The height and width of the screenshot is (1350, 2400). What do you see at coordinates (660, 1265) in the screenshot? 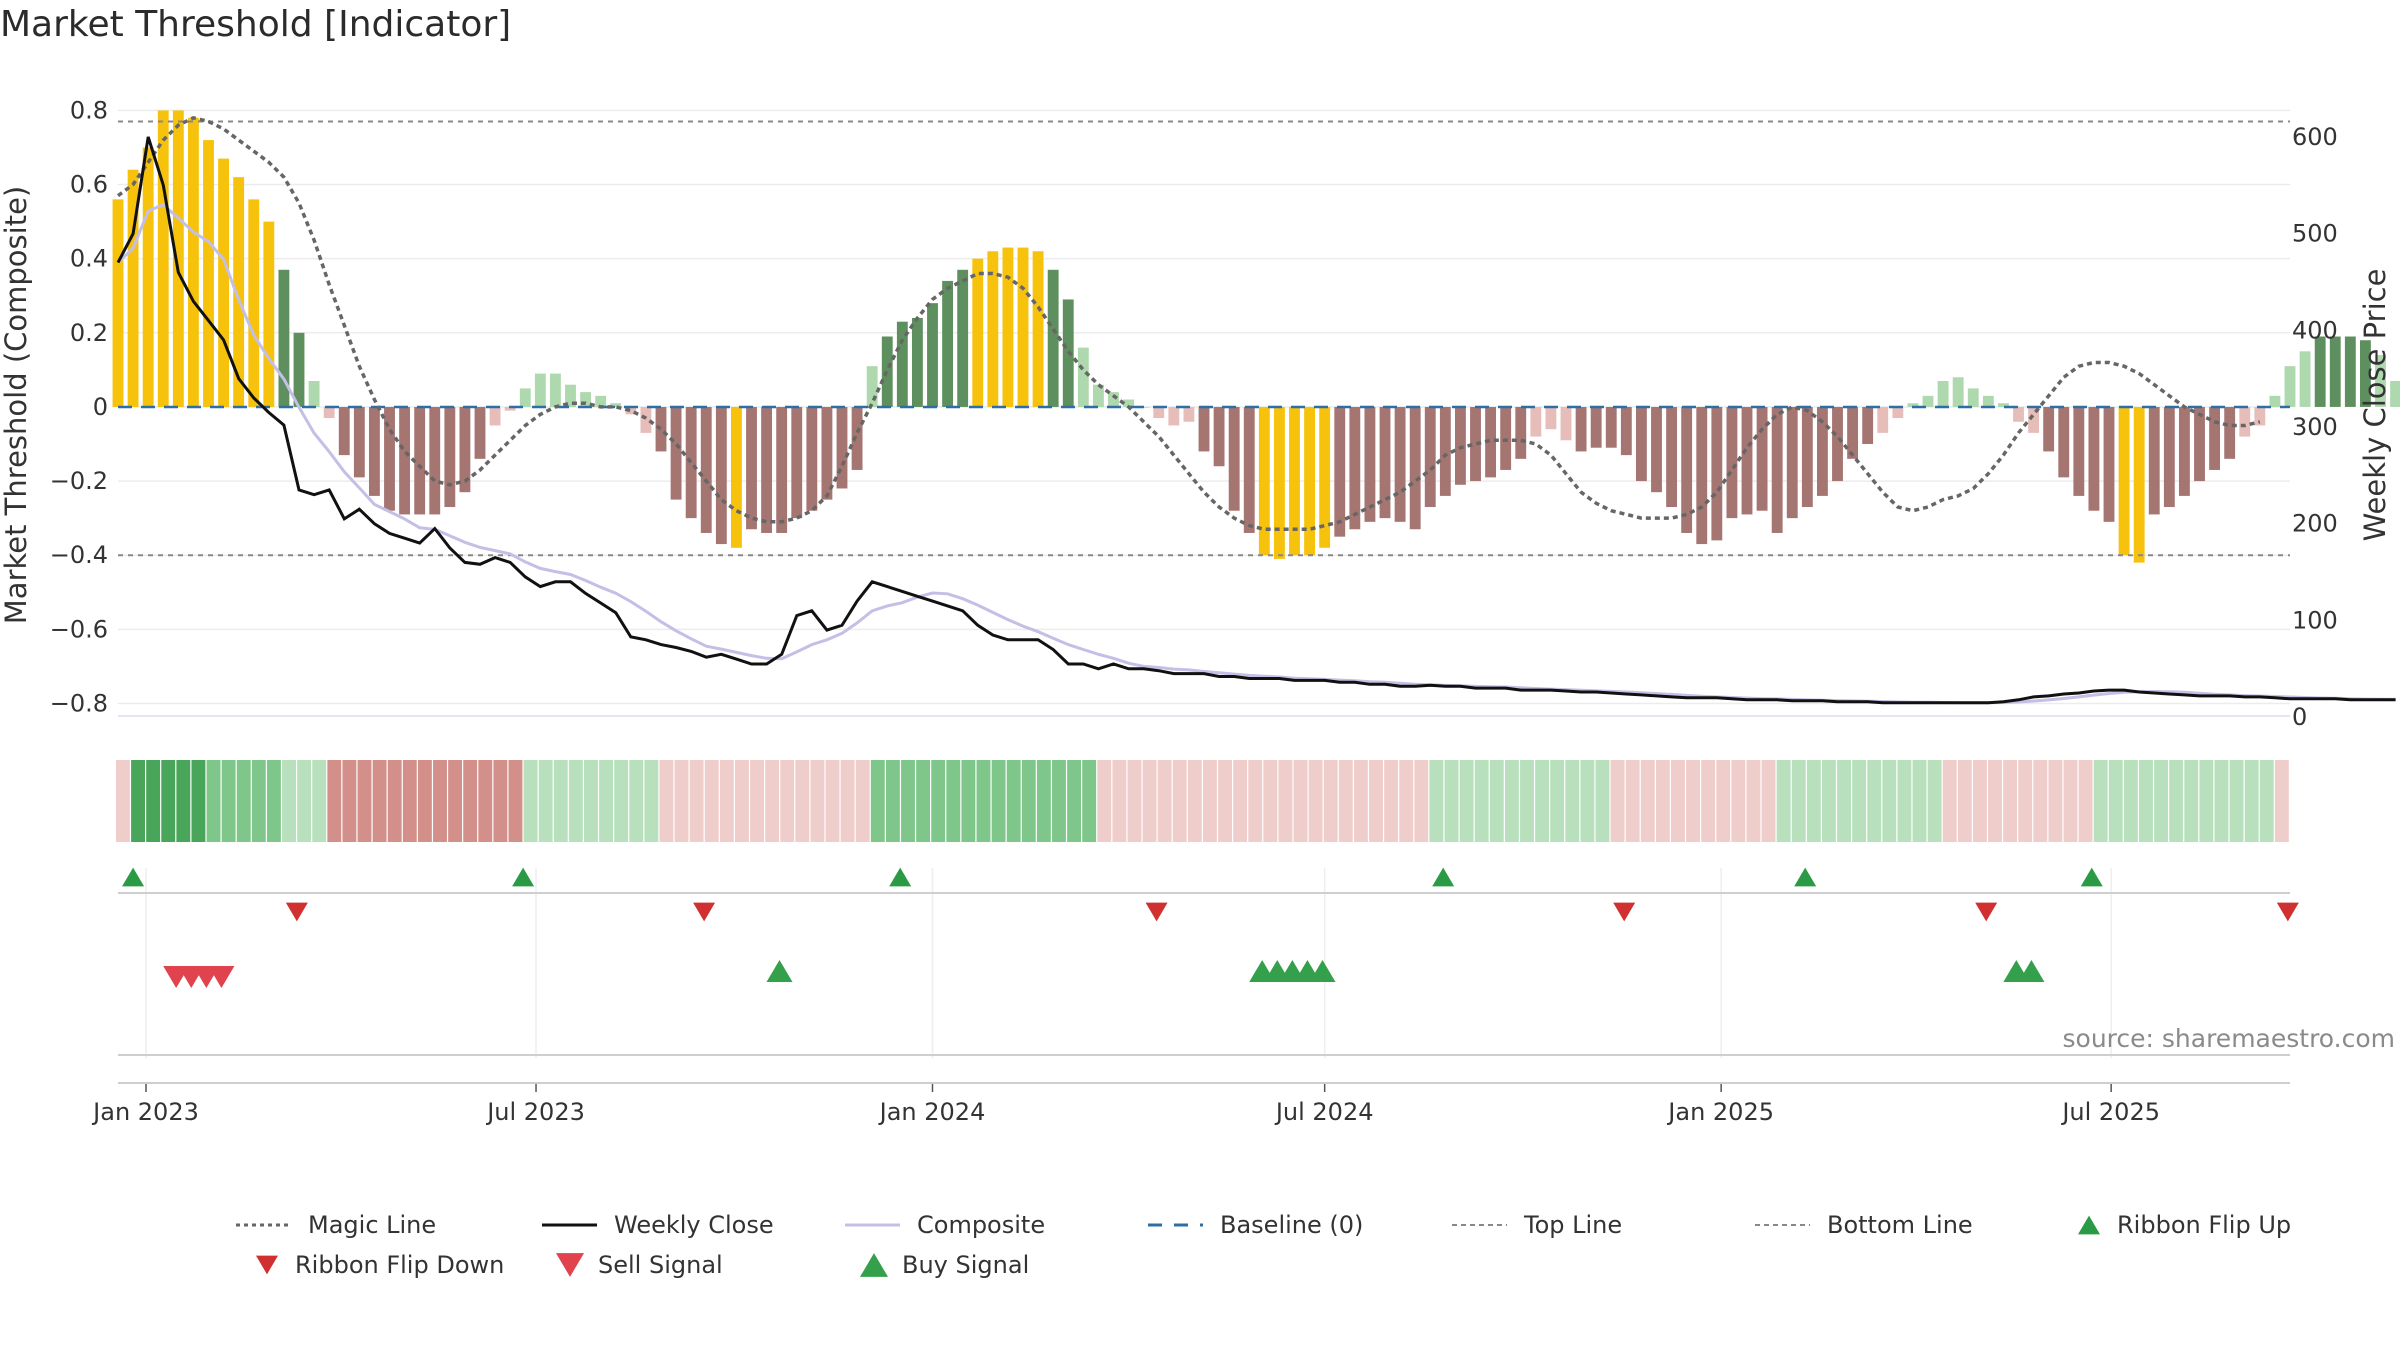
I see `legend-label: Sell Signal` at bounding box center [660, 1265].